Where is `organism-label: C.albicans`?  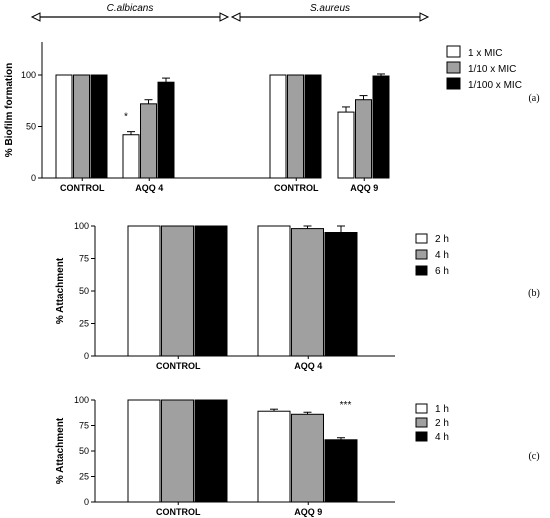
organism-label: C.albicans is located at coordinates (130, 8).